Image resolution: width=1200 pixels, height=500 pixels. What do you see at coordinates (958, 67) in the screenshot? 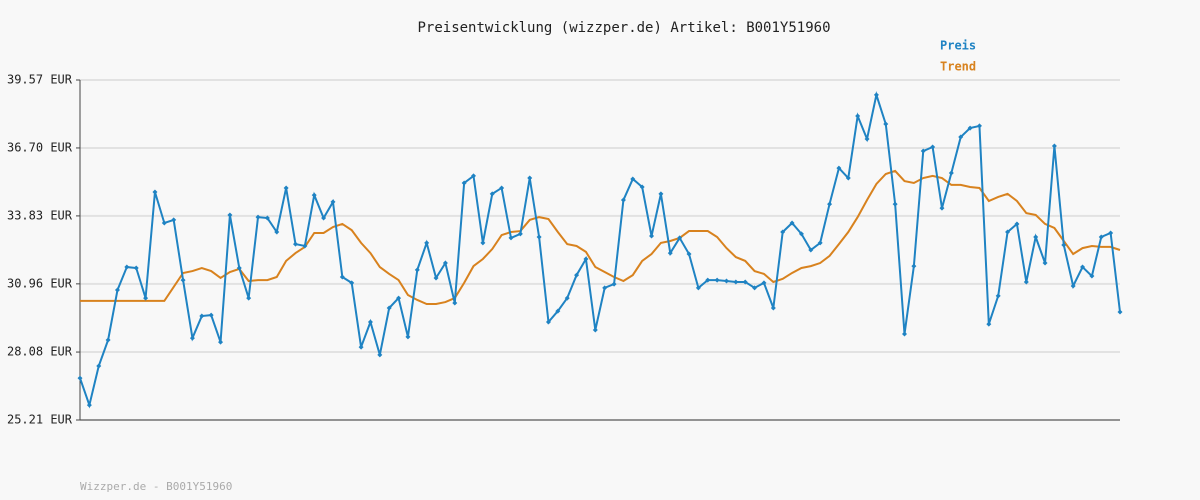
I see `legend-label: Trend` at bounding box center [958, 67].